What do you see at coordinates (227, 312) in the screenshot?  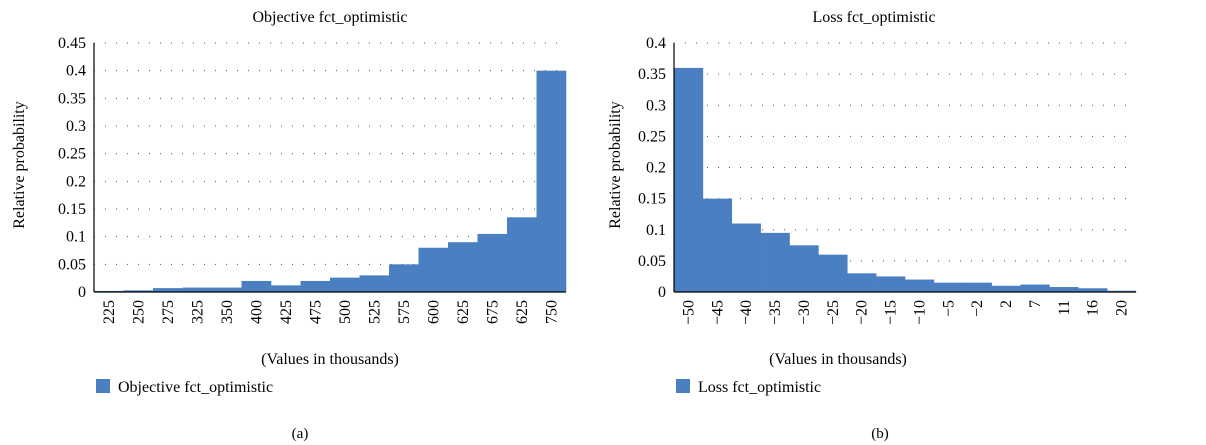 I see `x-tick-label: 350` at bounding box center [227, 312].